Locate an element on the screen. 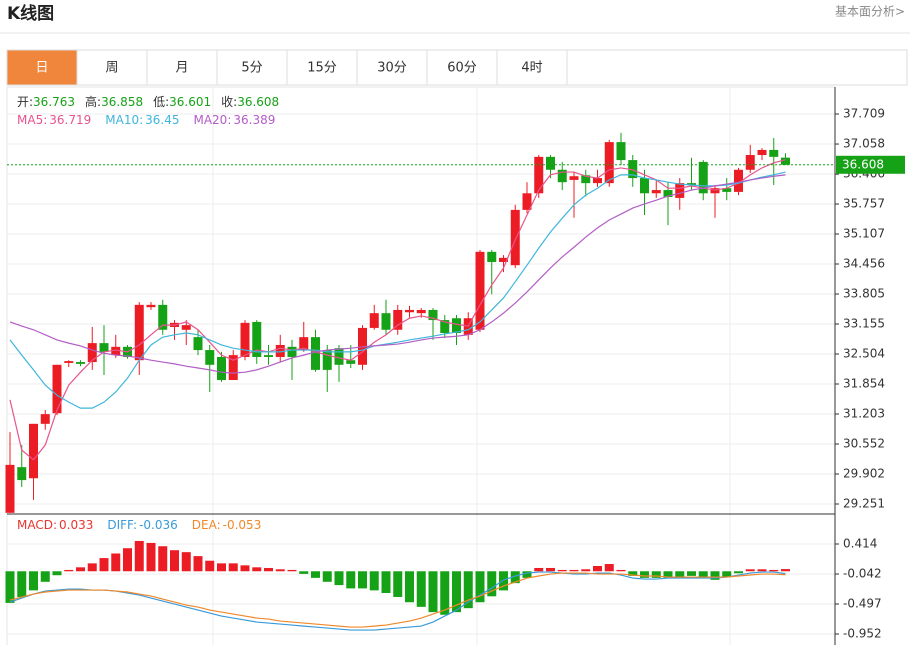  y-tick-label: -0.497 is located at coordinates (862, 604).